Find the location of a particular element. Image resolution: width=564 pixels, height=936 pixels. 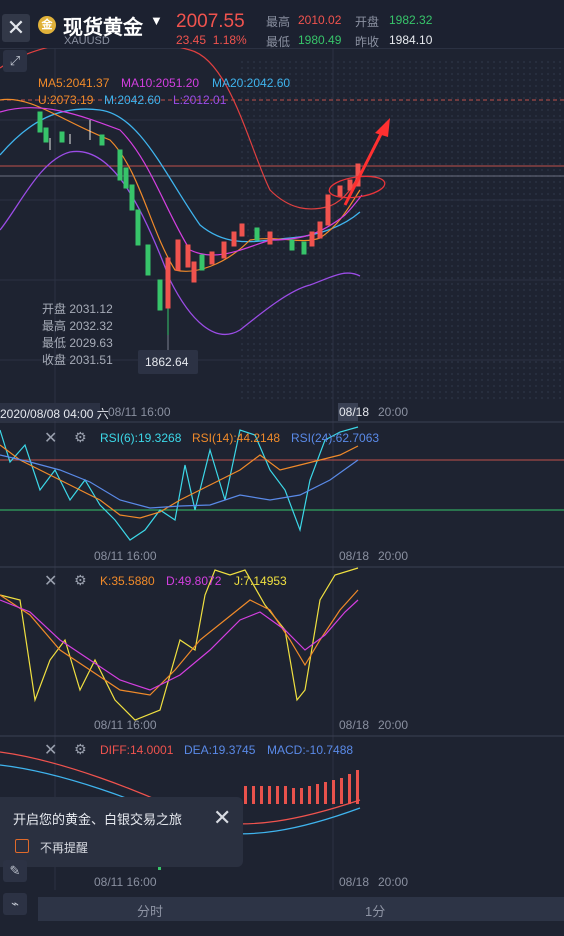

prev-close-value: 1984.10 is located at coordinates (411, 40).